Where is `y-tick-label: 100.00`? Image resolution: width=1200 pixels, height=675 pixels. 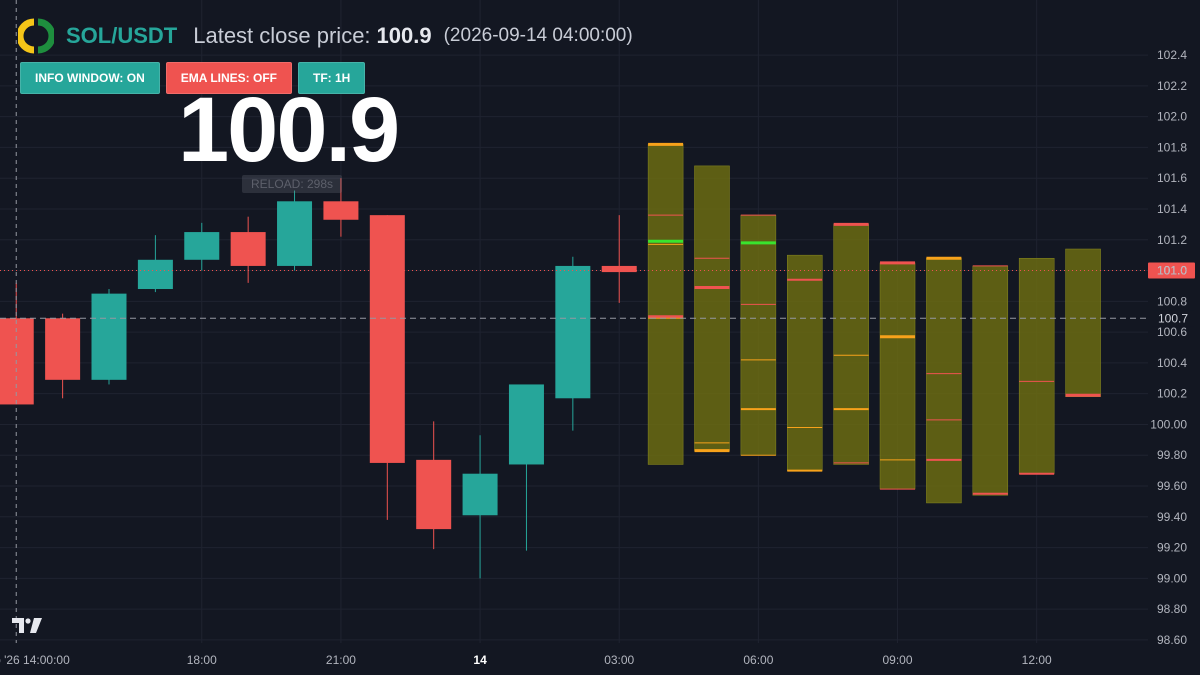
y-tick-label: 100.00 is located at coordinates (1168, 424).